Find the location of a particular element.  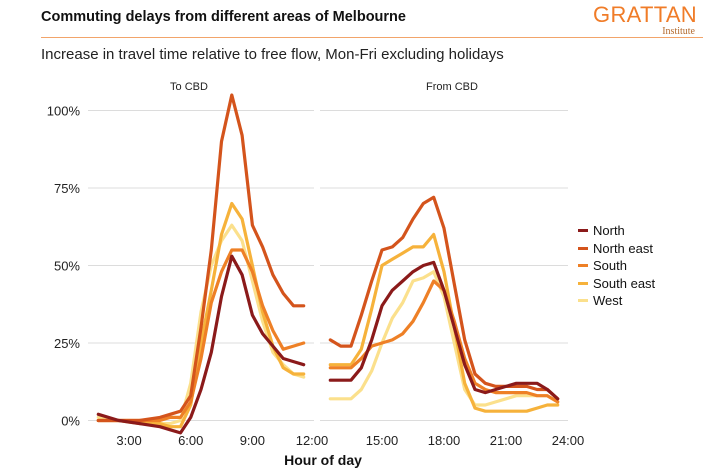

panel-title-0: To CBD is located at coordinates (189, 87).